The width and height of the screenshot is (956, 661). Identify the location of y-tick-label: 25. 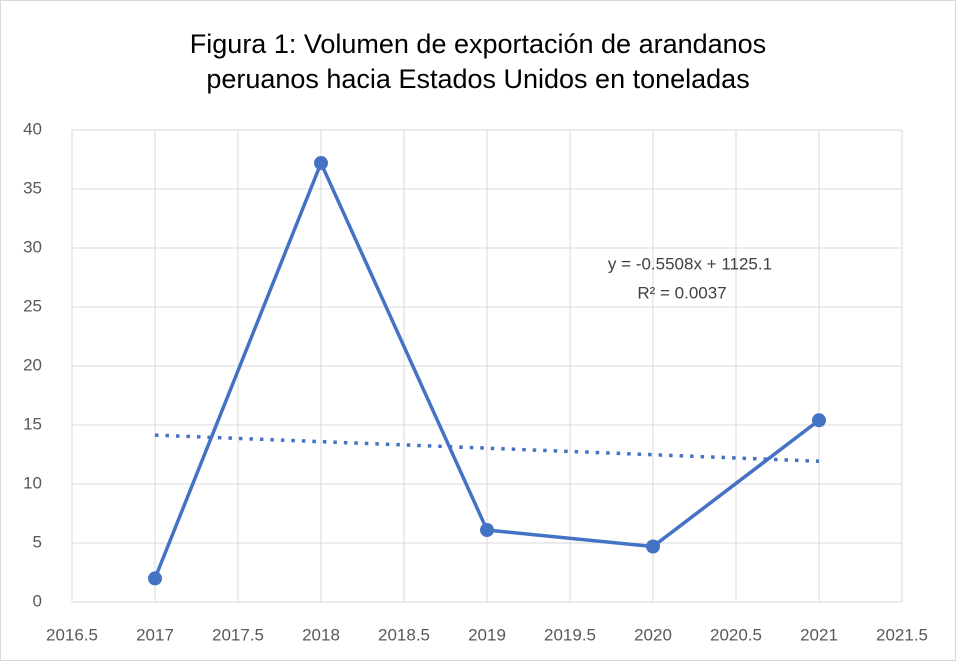
(32, 305).